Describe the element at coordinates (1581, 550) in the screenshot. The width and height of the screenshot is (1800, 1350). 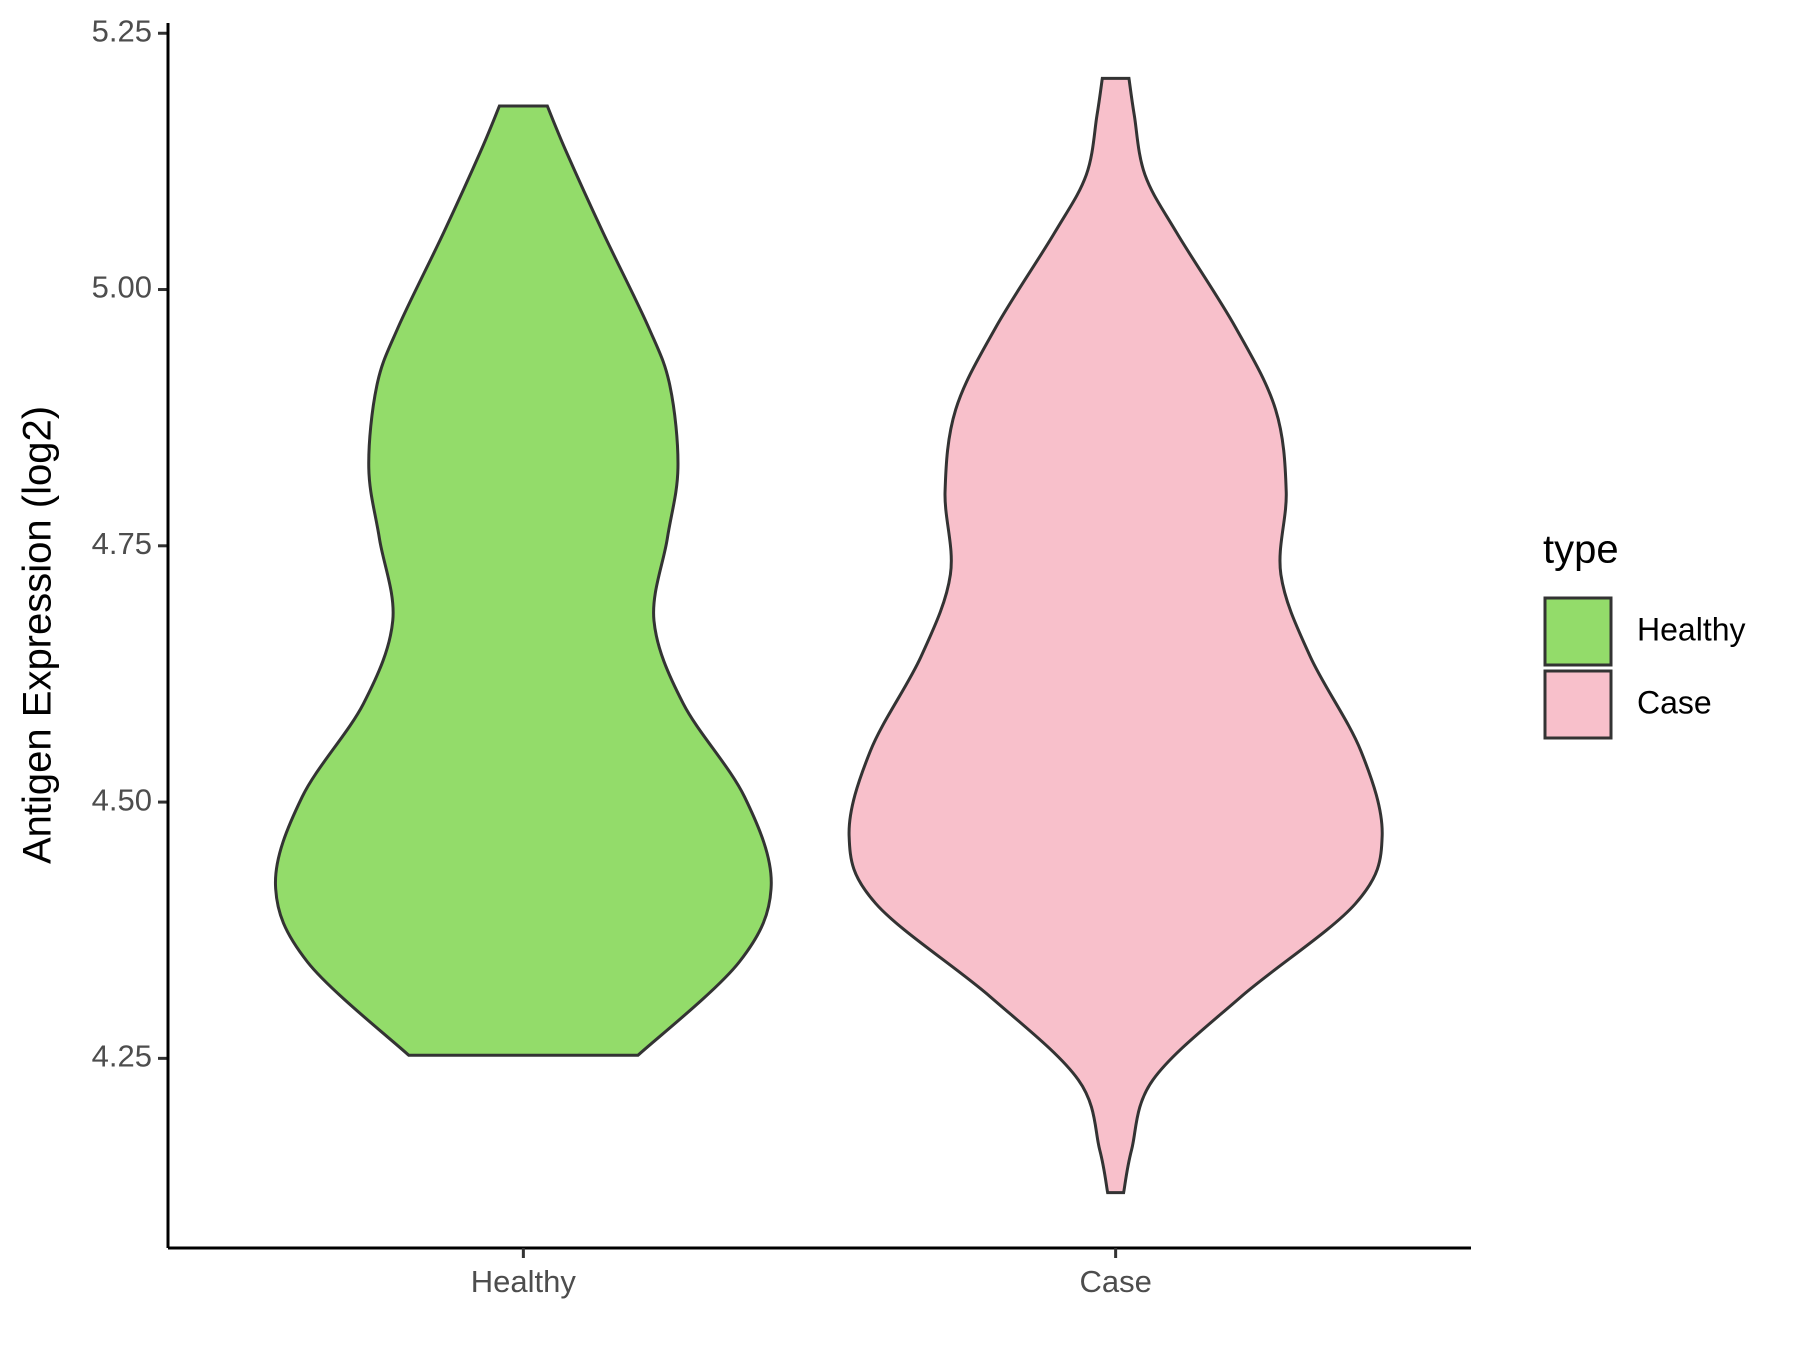
I see `legend-title: type` at that location.